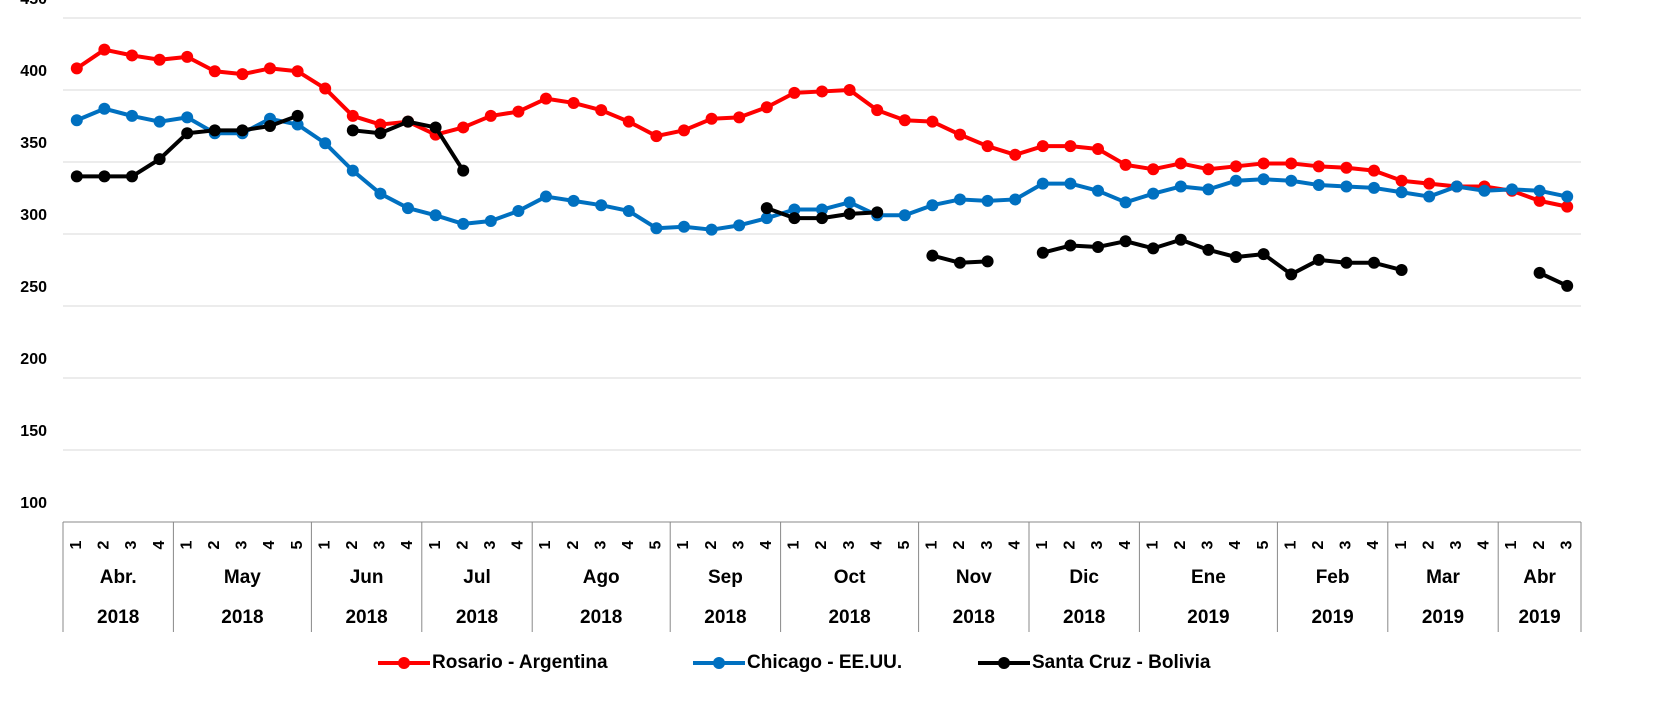  What do you see at coordinates (1443, 577) in the screenshot?
I see `month-label: Mar` at bounding box center [1443, 577].